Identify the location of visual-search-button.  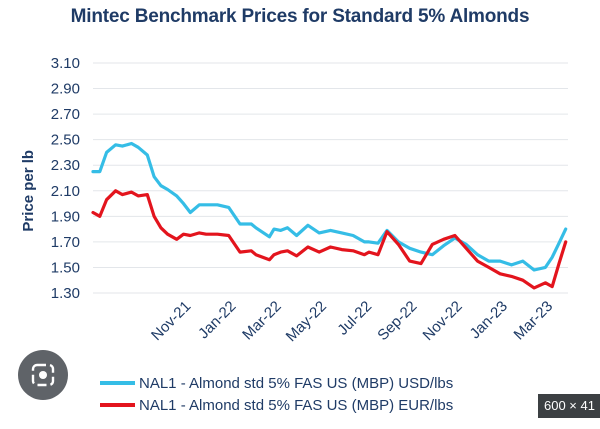
(43, 375).